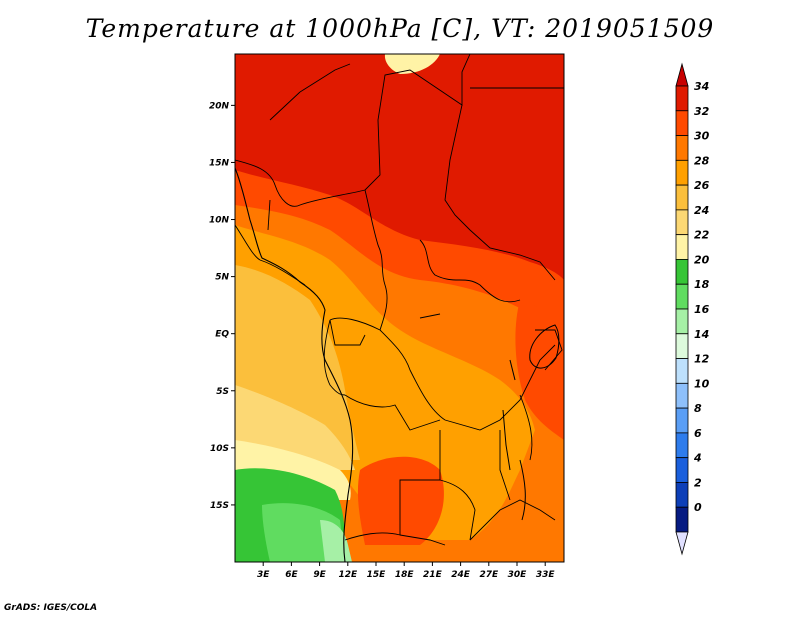 The width and height of the screenshot is (800, 618). I want to click on lon-tick-label: 21E, so click(433, 575).